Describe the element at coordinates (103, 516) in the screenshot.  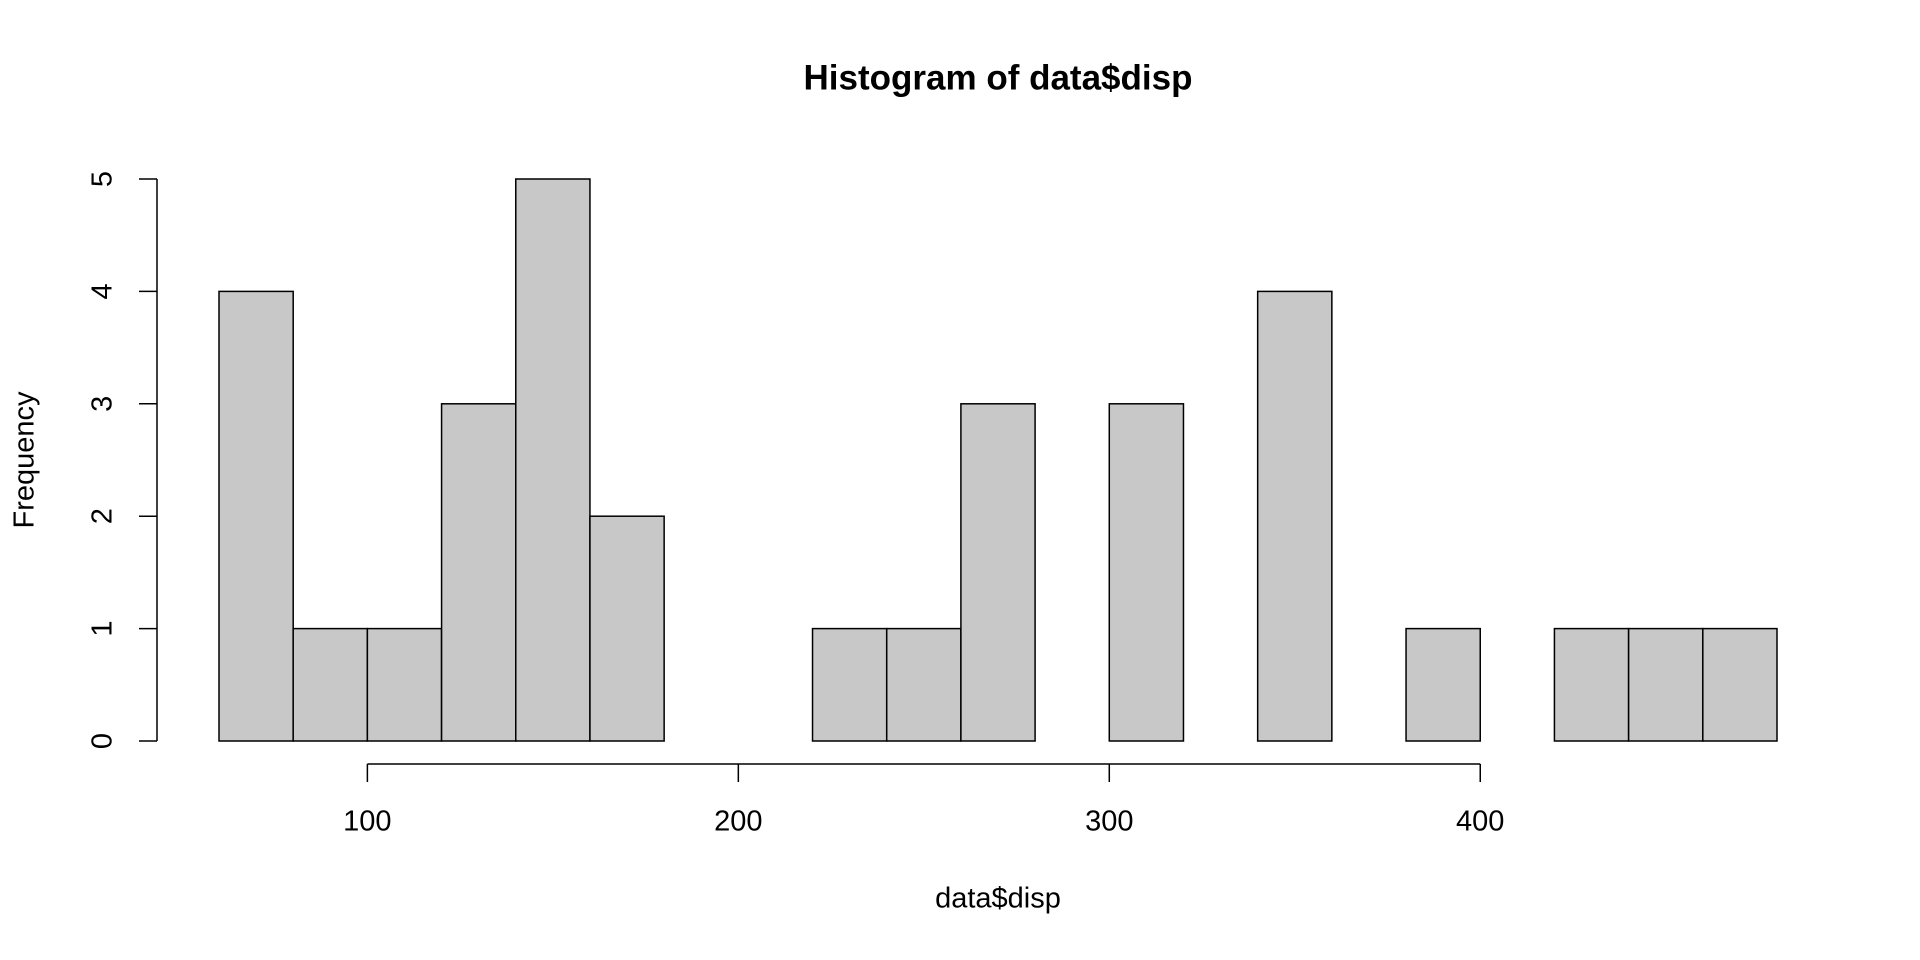
I see `y-tick-label: 2` at that location.